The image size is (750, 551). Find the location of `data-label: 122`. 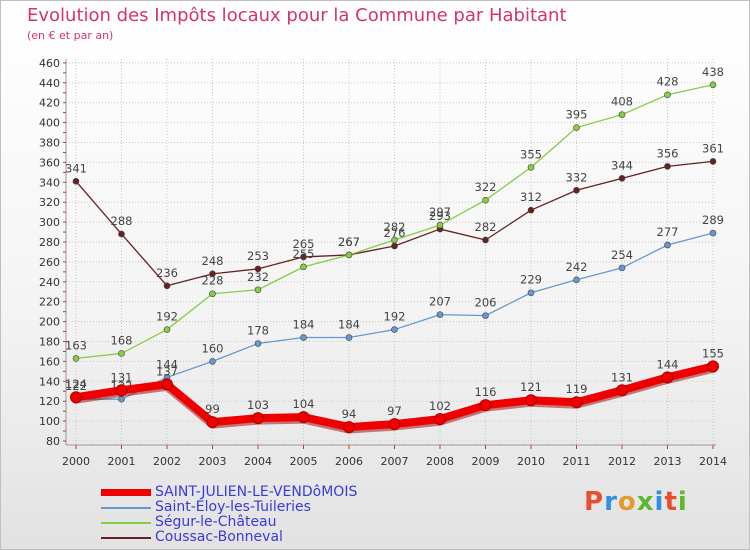

data-label: 122 is located at coordinates (76, 386).